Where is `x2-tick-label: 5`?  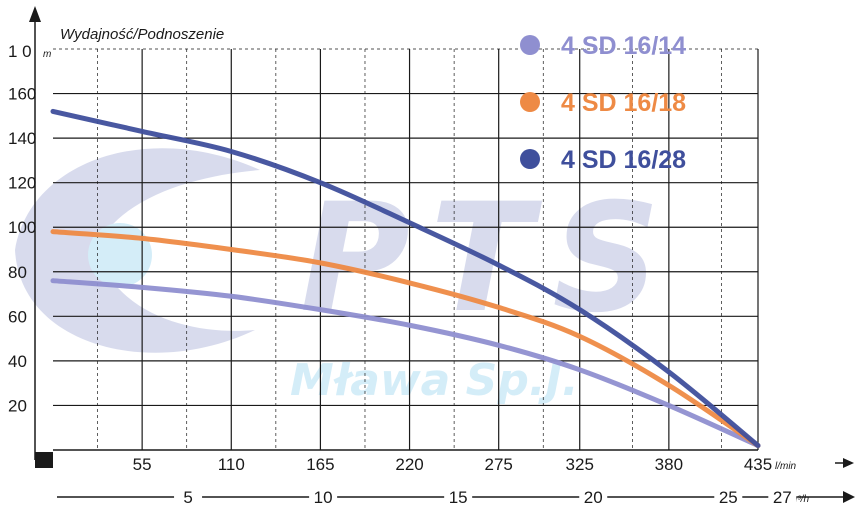
x2-tick-label: 5 is located at coordinates (187, 497).